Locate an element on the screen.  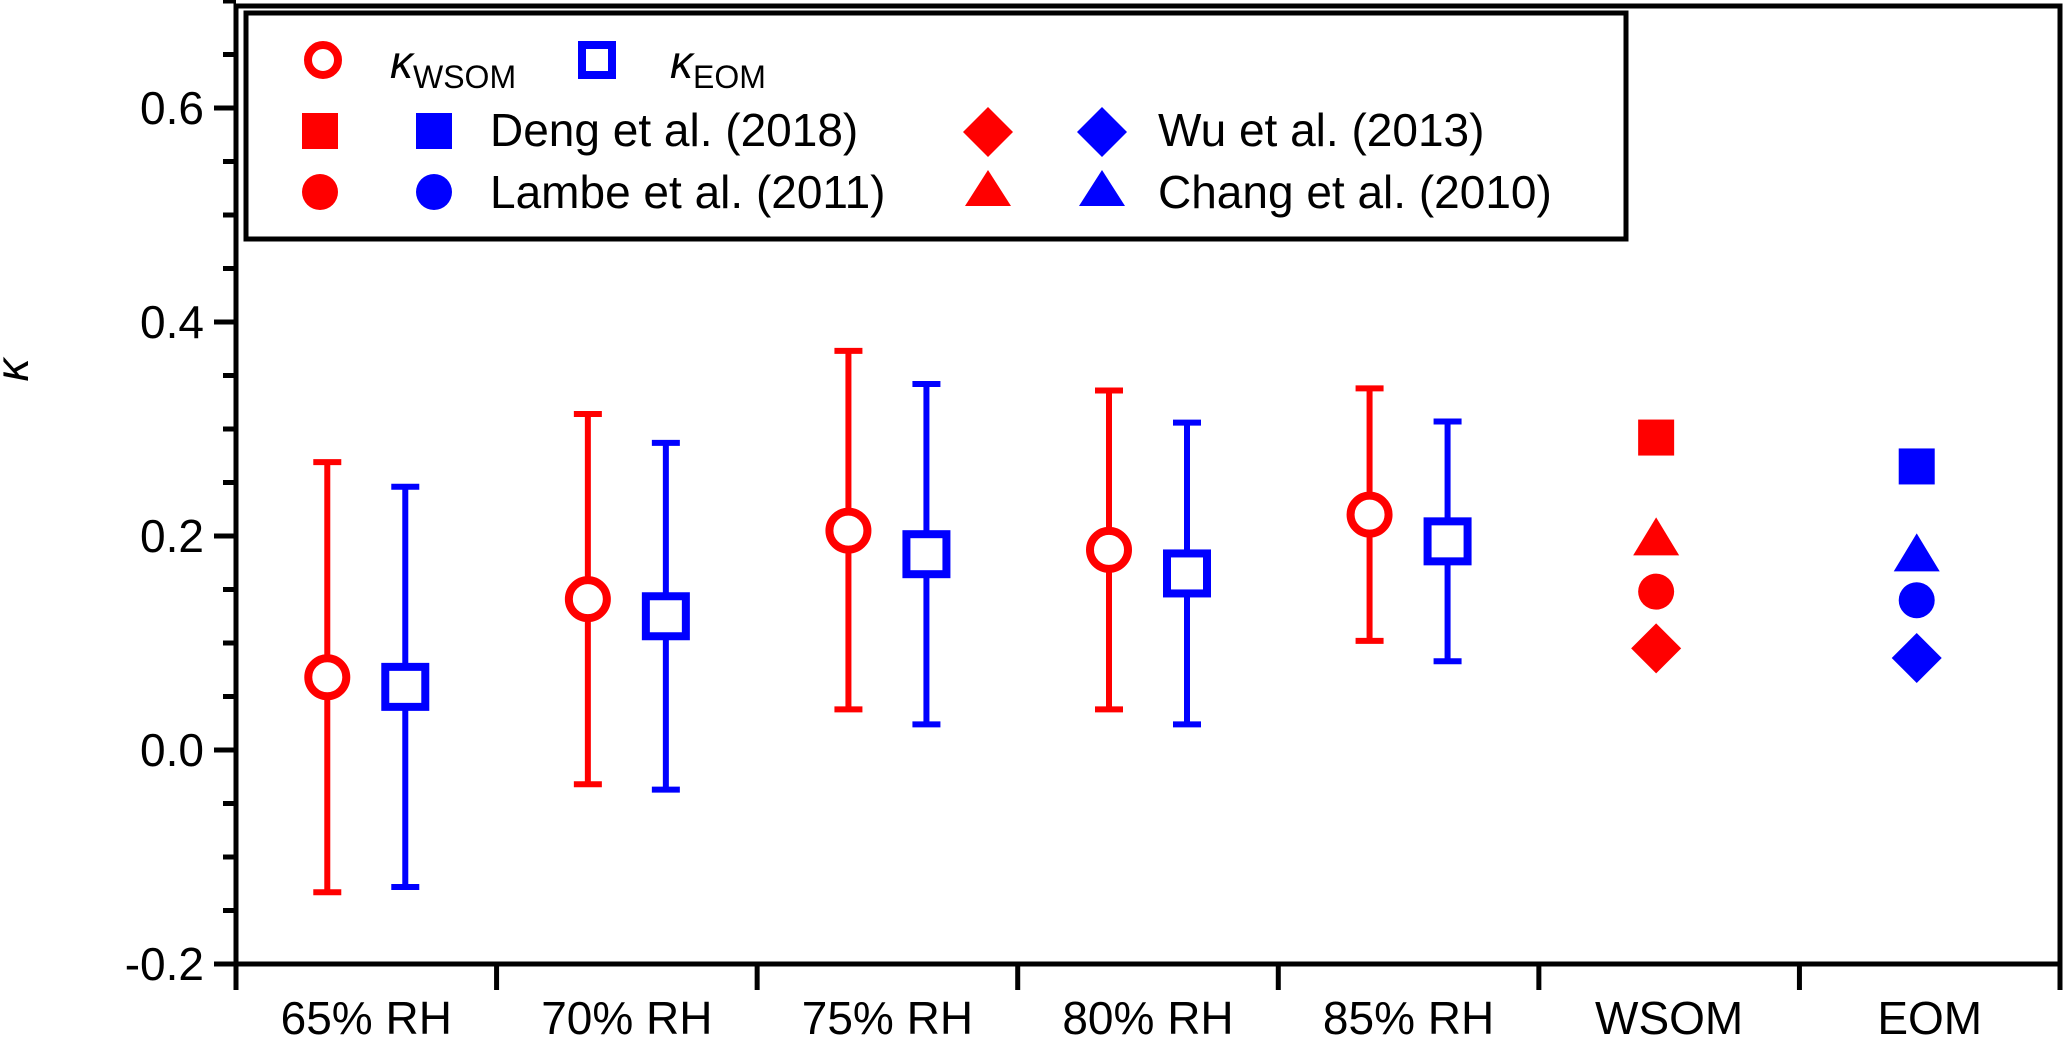
y-tick-label: 0.6 is located at coordinates (172, 108).